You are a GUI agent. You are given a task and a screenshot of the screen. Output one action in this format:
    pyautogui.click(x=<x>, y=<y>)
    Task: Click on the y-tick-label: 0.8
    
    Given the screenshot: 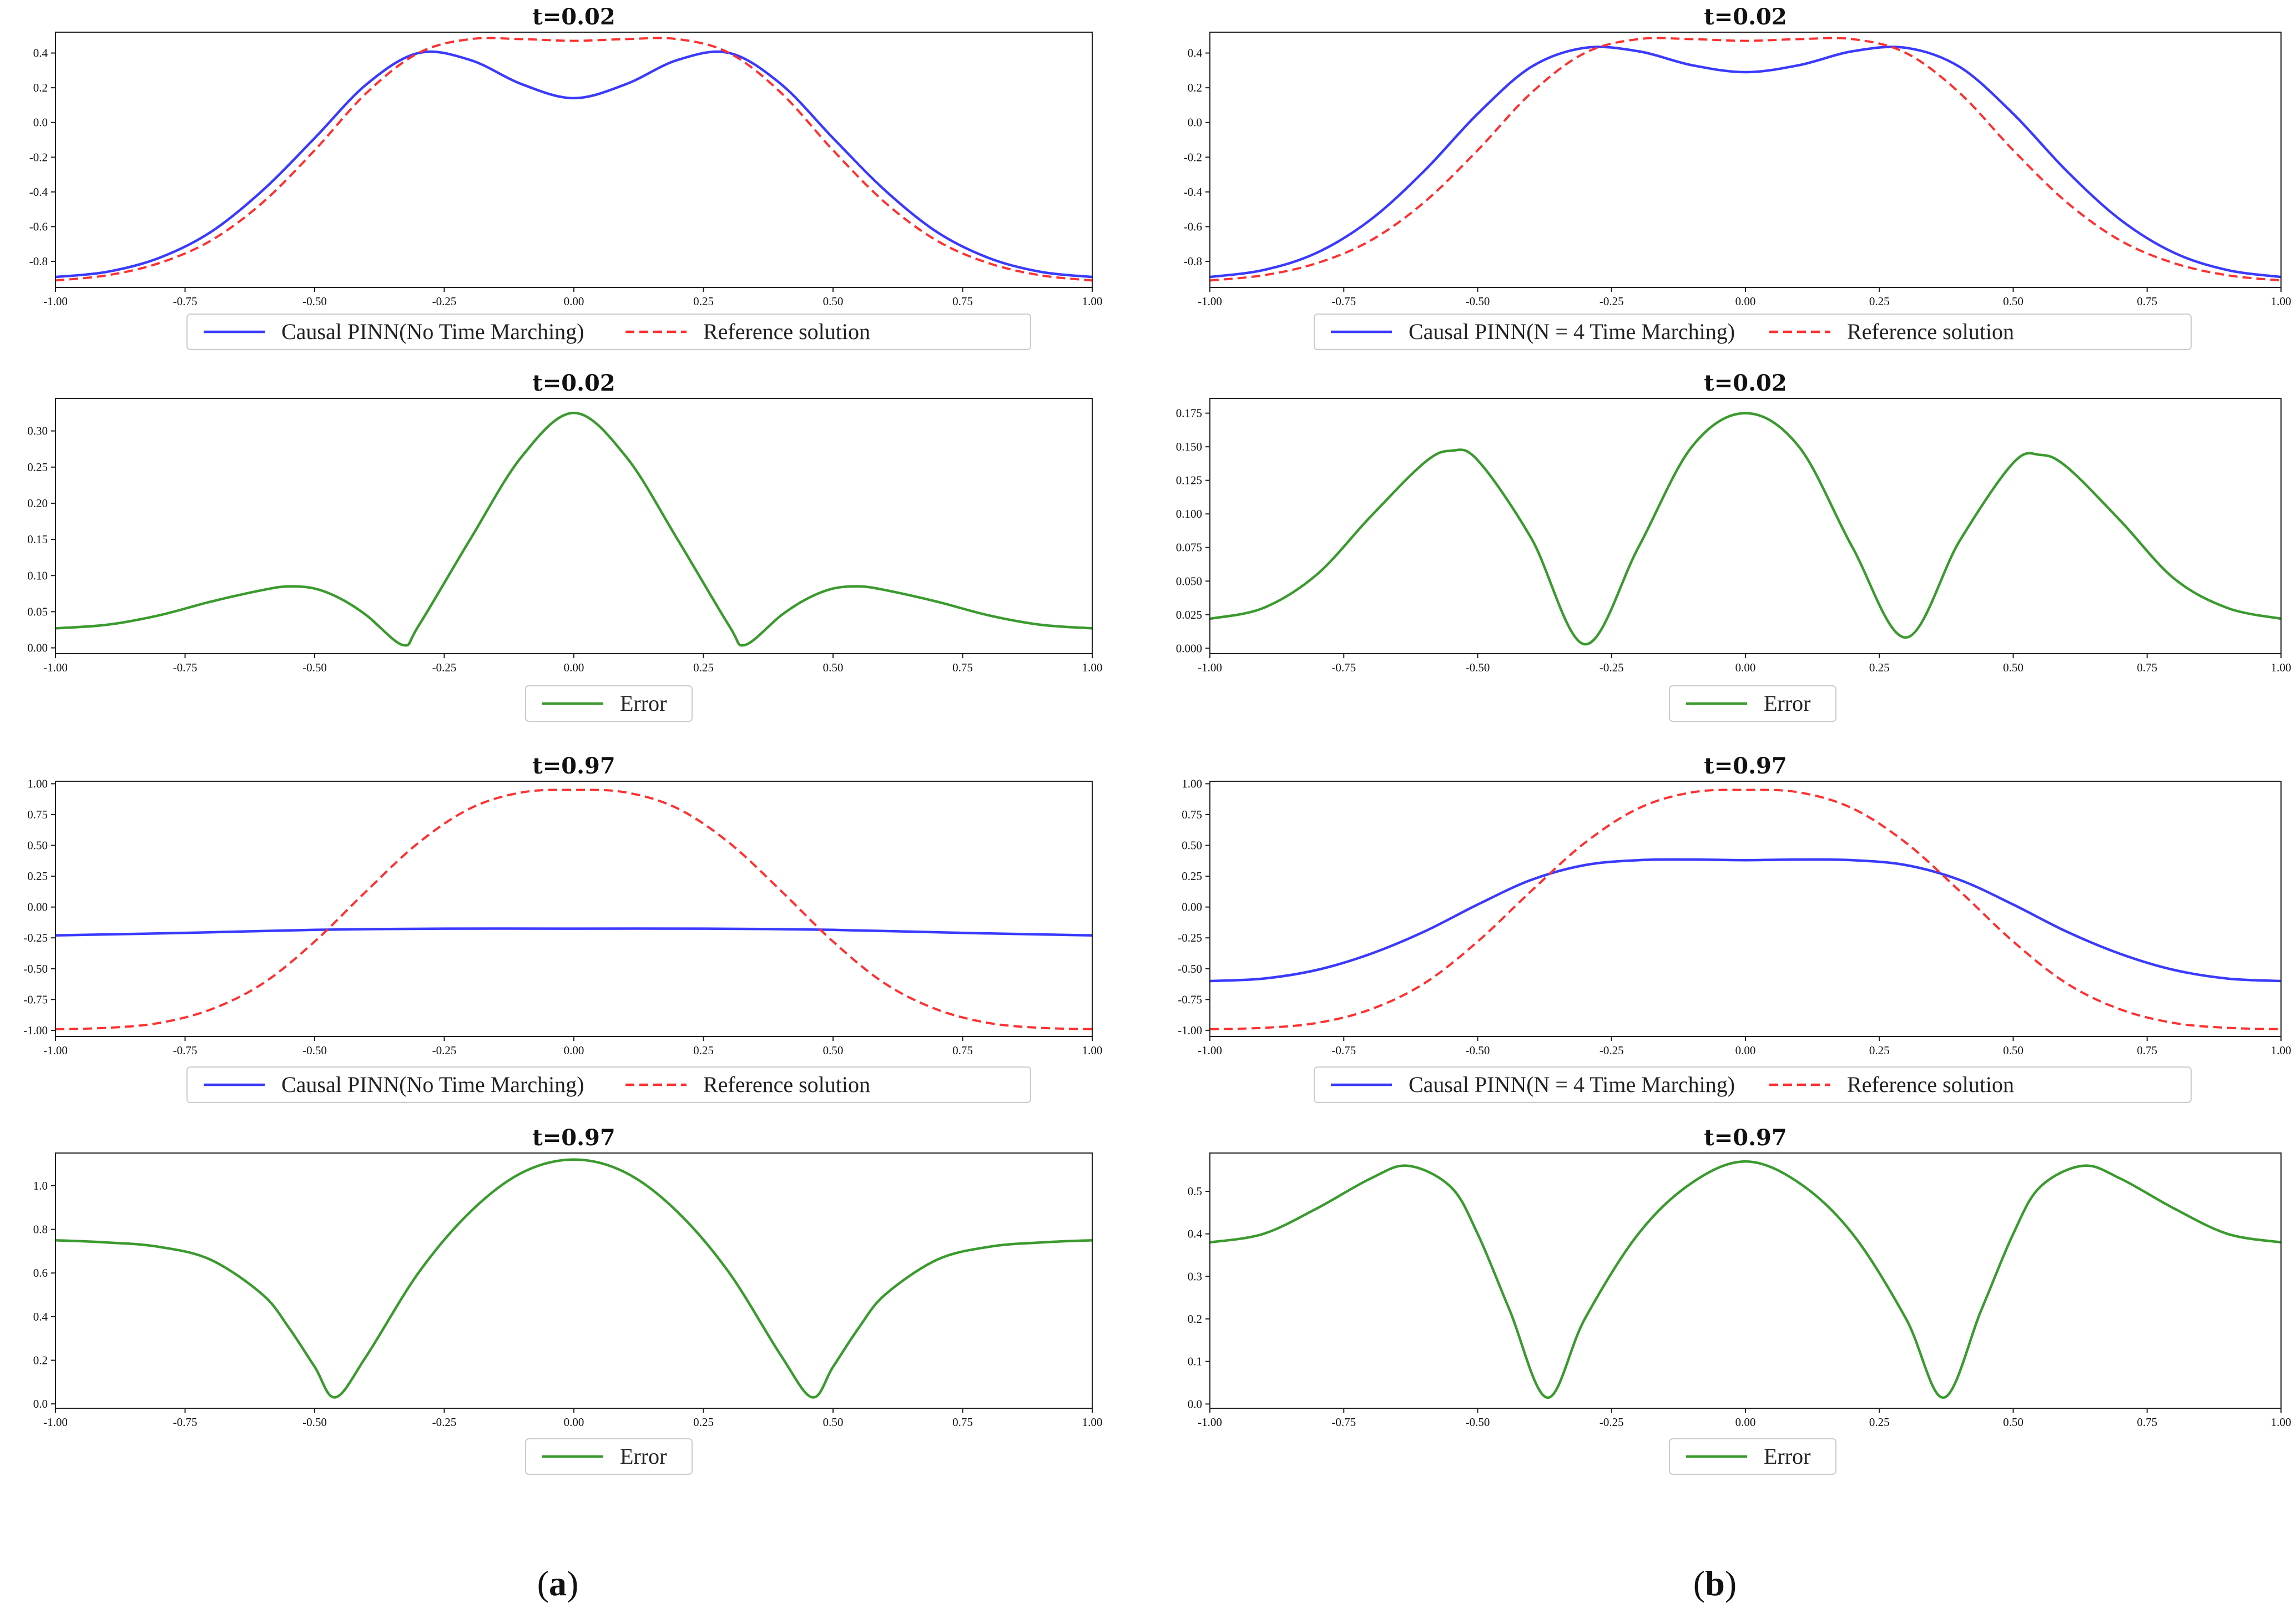 What is the action you would take?
    pyautogui.click(x=40, y=1229)
    